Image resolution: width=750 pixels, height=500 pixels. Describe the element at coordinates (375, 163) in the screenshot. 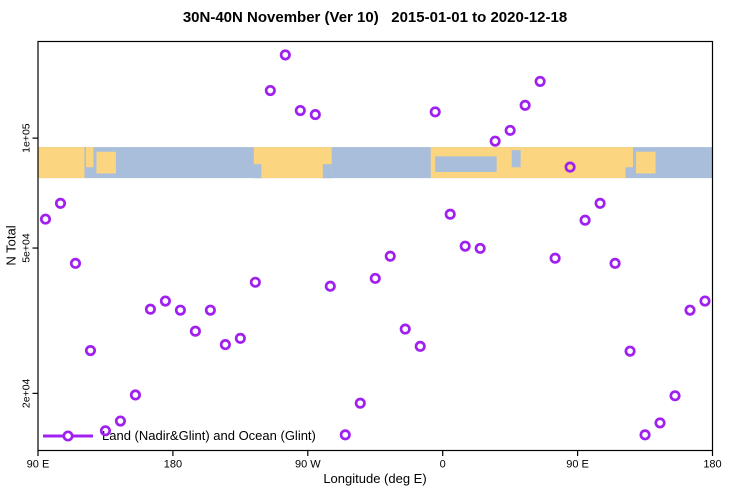

I see `map-strip-ocean` at that location.